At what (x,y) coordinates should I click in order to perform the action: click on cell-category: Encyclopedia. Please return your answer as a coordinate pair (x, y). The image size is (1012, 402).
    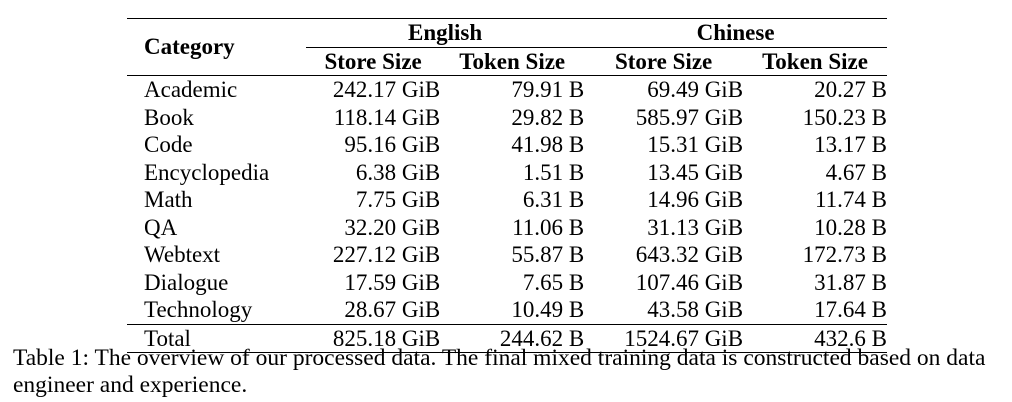
    Looking at the image, I should click on (207, 172).